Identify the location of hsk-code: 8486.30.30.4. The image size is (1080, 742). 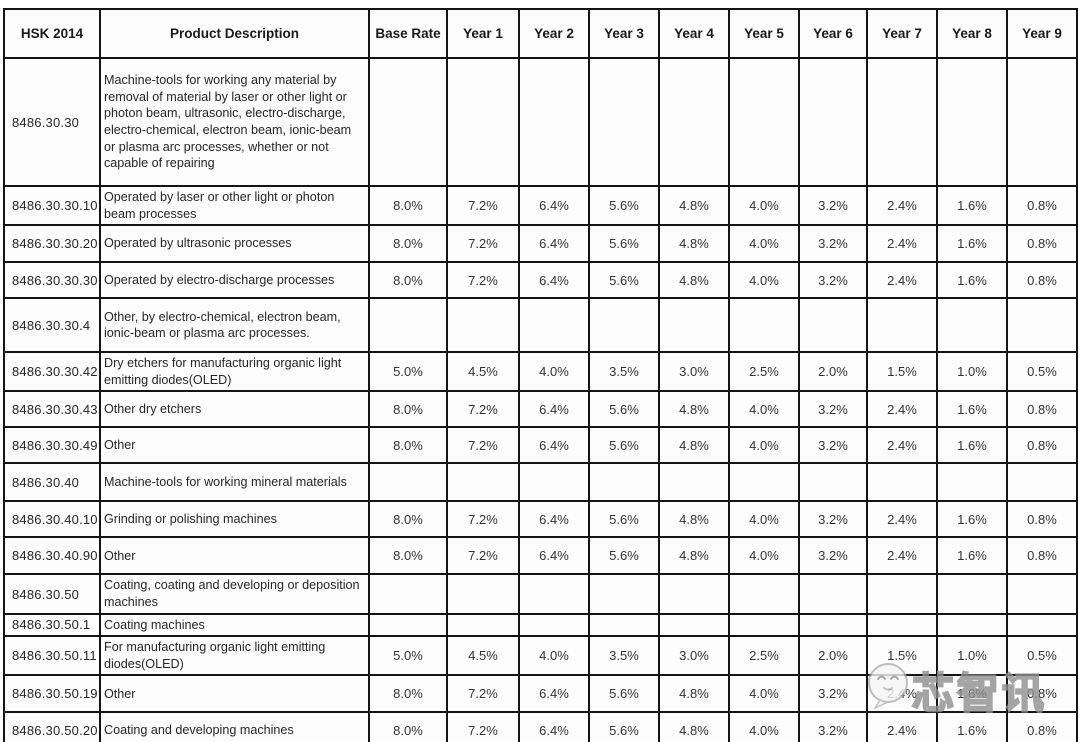
(52, 325).